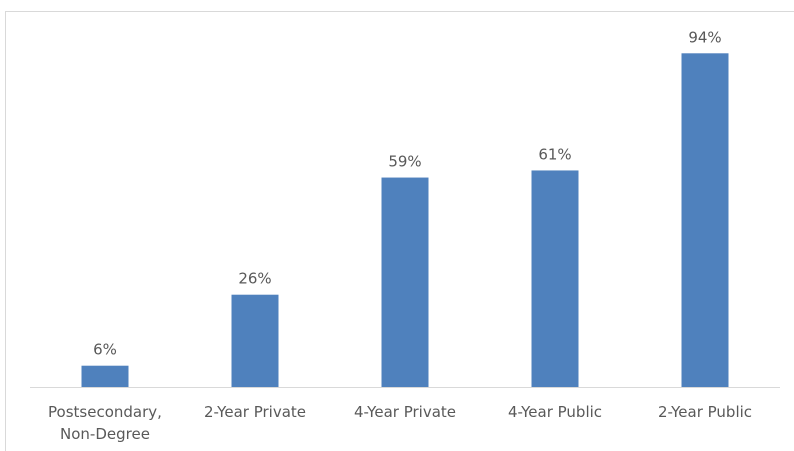 The height and width of the screenshot is (451, 794). I want to click on data-label-1: 26%, so click(254, 279).